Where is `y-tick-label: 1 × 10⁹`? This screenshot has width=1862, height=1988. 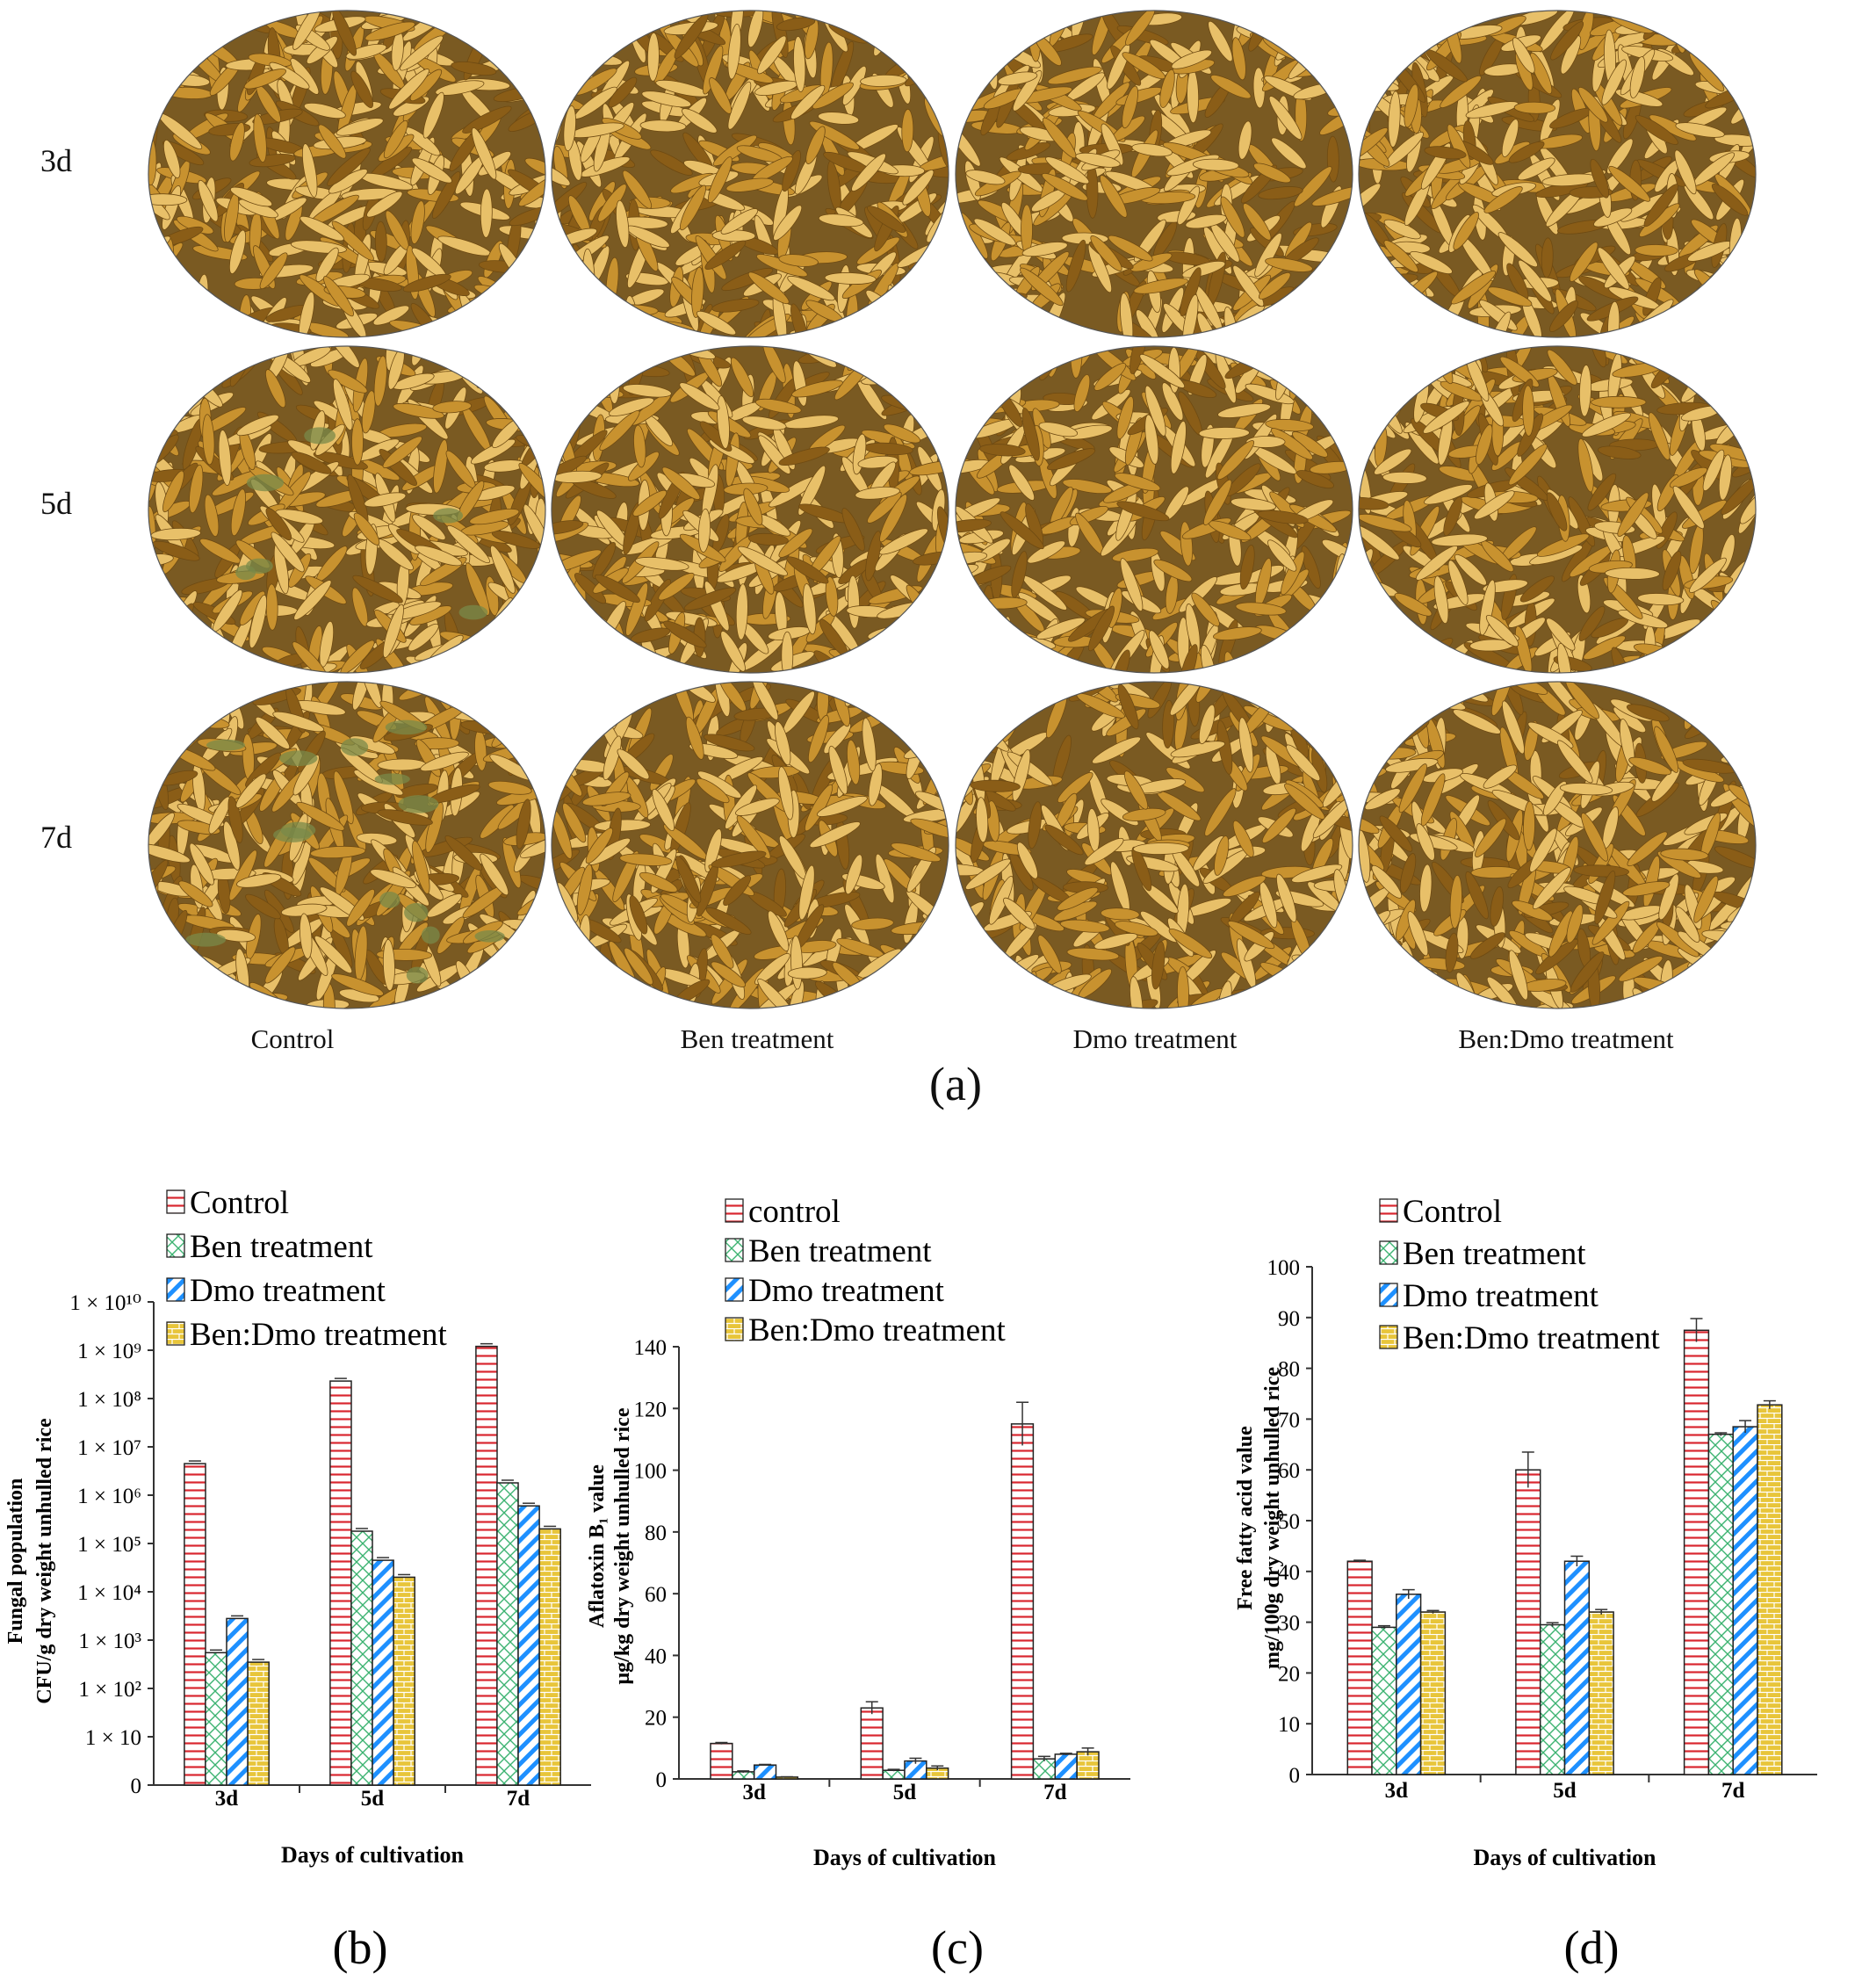
y-tick-label: 1 × 10⁹ is located at coordinates (109, 1351).